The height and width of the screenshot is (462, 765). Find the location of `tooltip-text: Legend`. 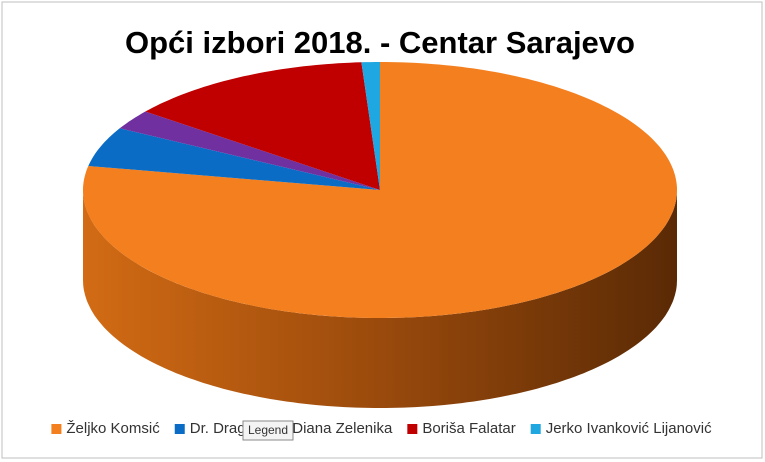

tooltip-text: Legend is located at coordinates (268, 430).